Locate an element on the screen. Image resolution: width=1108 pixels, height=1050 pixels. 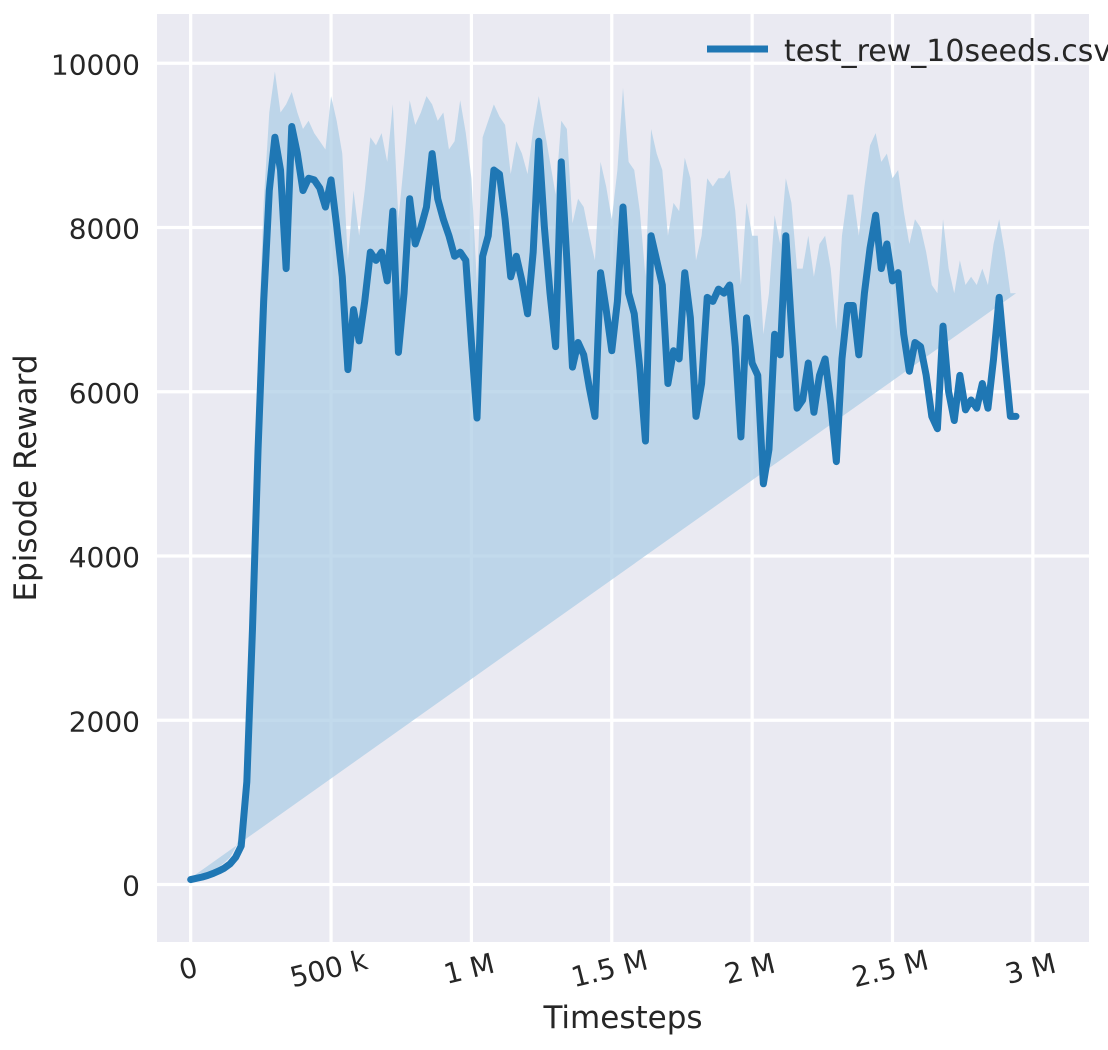
y-tick-label-5: 10000 is located at coordinates (95, 64).